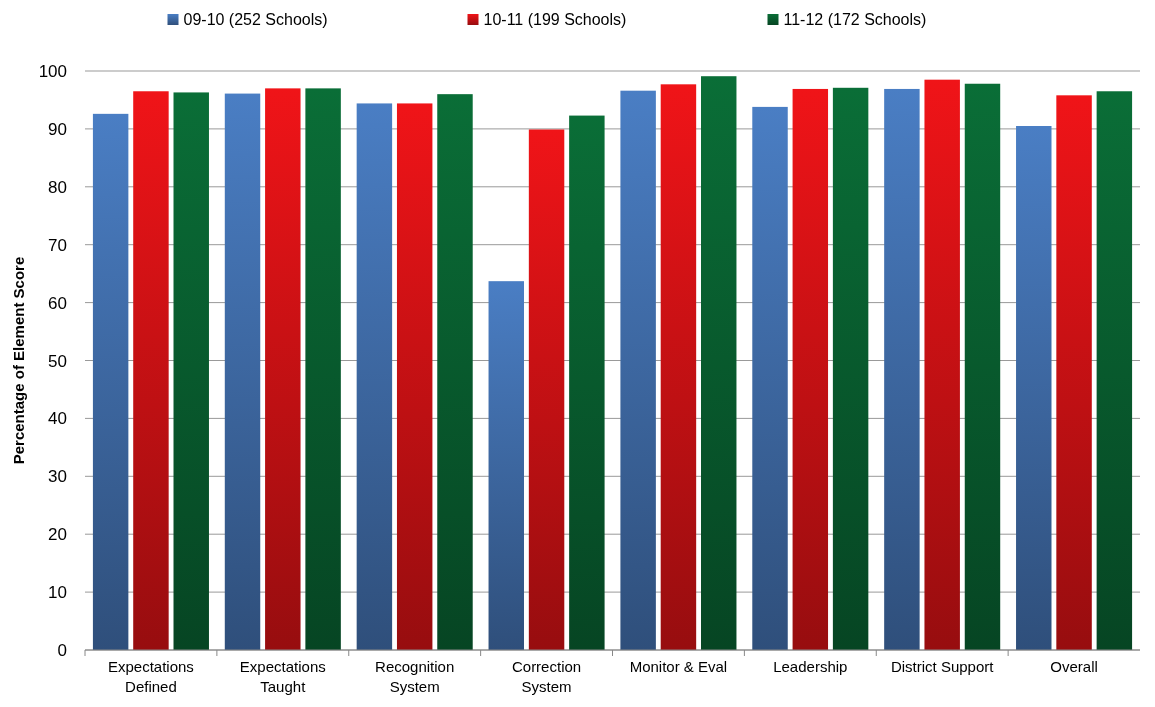 Image resolution: width=1155 pixels, height=707 pixels. Describe the element at coordinates (57, 245) in the screenshot. I see `y-tick-label: 70` at that location.